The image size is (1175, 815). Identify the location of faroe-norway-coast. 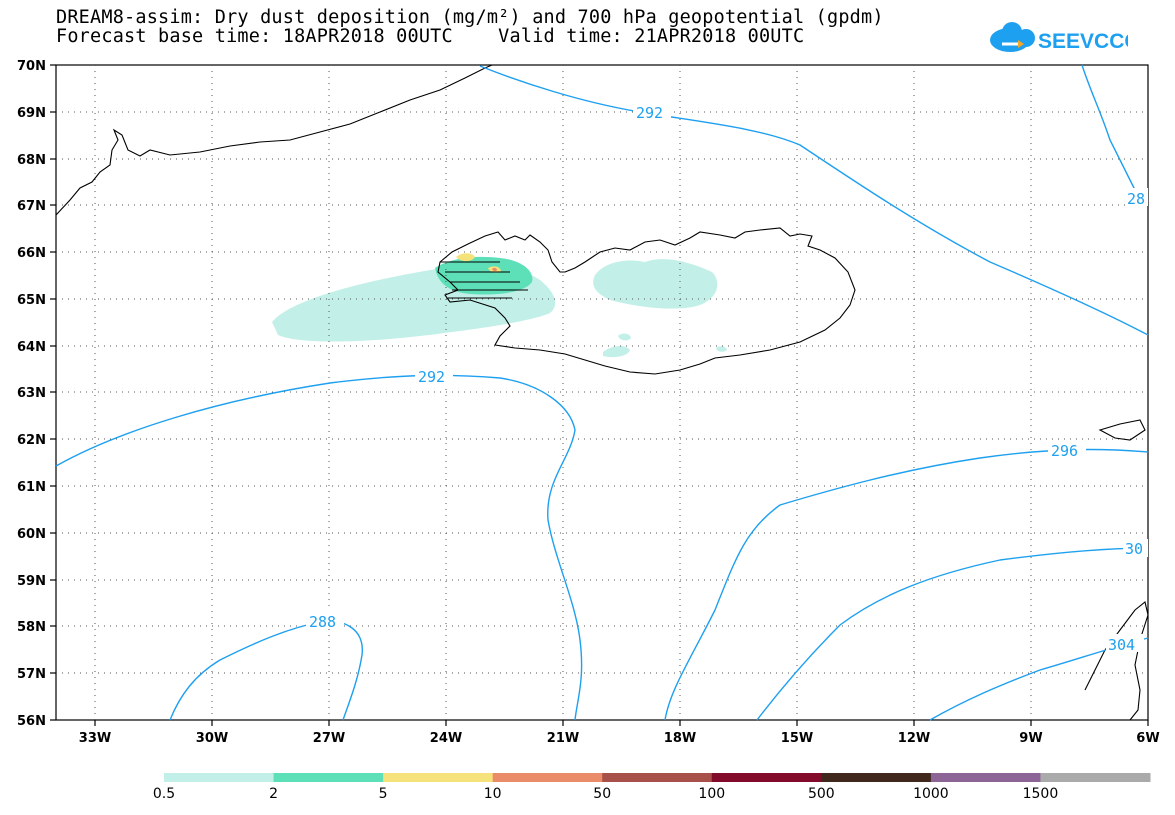
(1122, 430).